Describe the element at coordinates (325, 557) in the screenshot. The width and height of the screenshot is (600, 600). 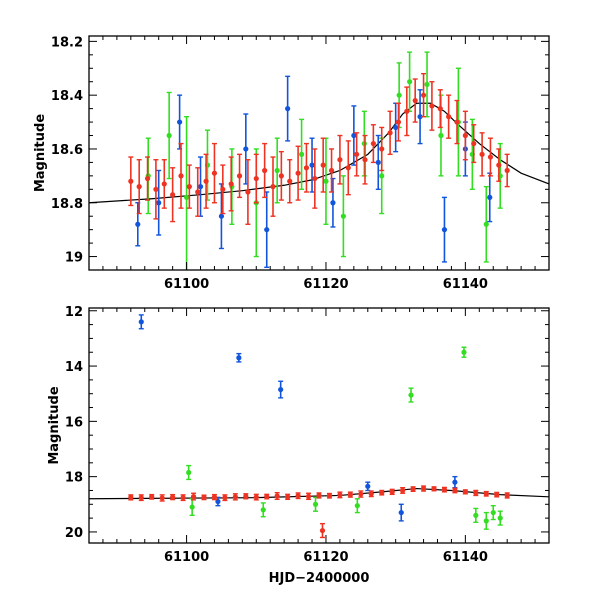
I see `x-tick-label: 61120` at that location.